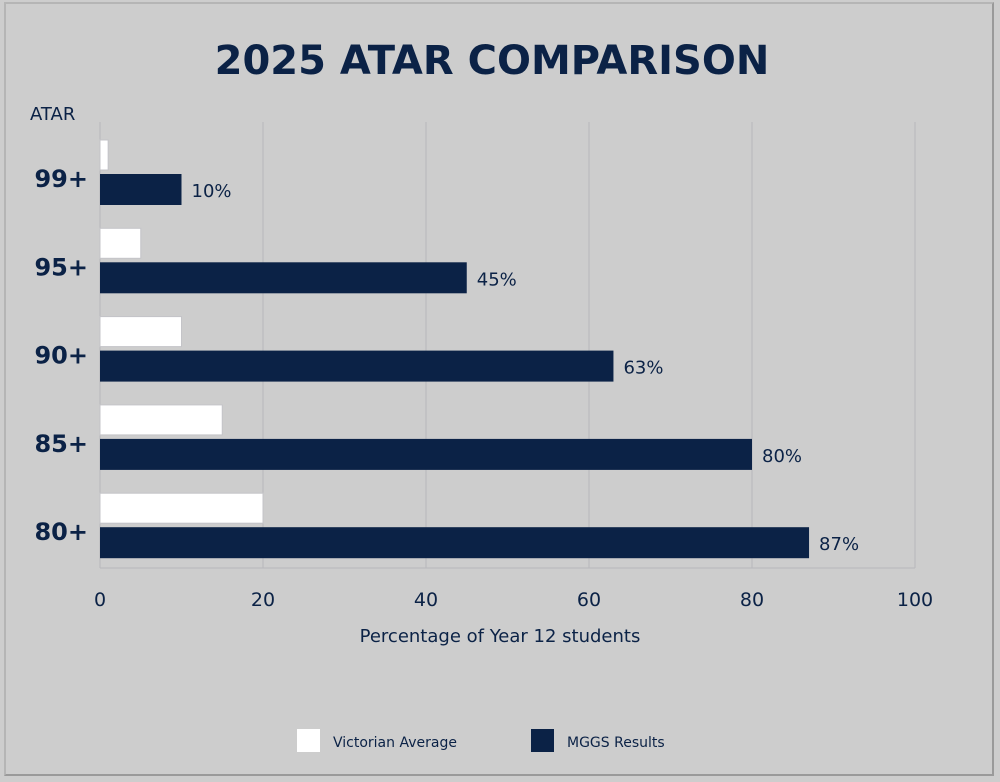  I want to click on category-label: 80+, so click(61, 532).